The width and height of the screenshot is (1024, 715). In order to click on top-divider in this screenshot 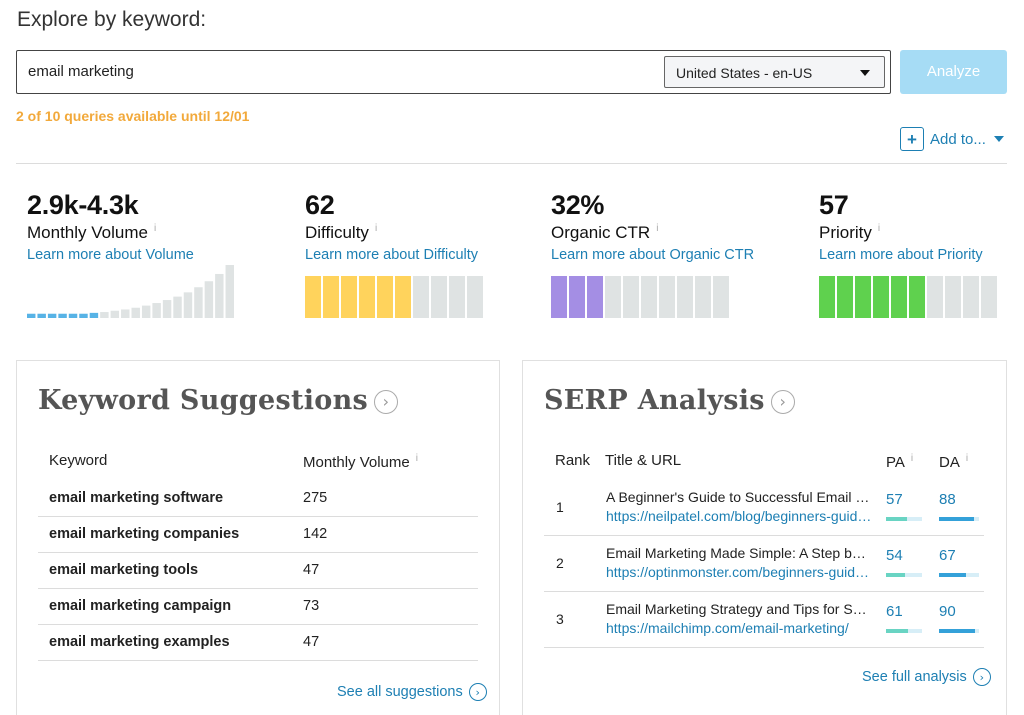, I will do `click(511, 163)`.